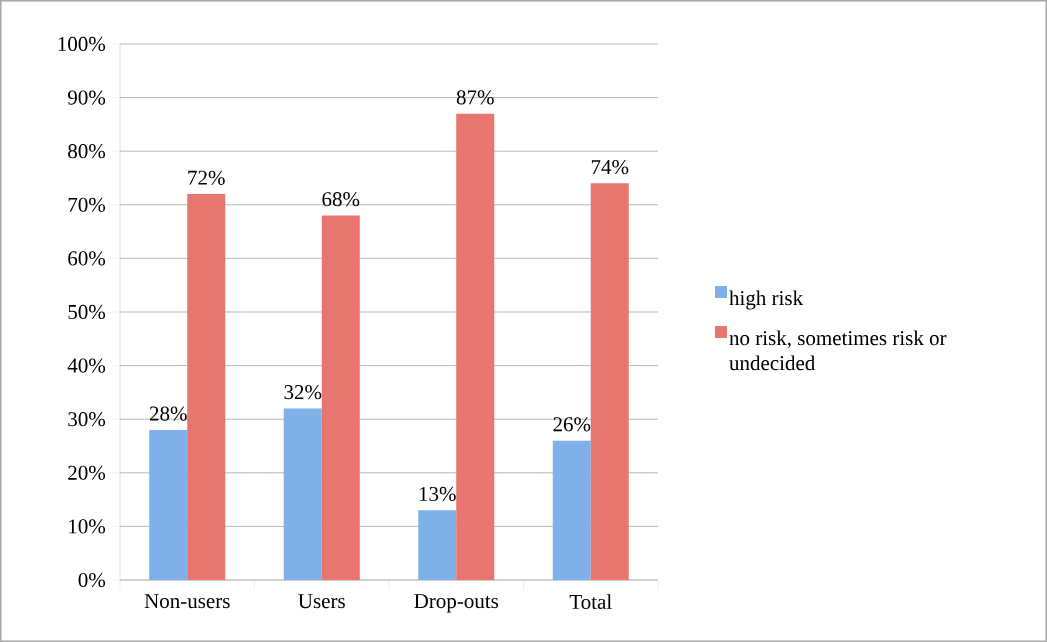 The image size is (1047, 642). What do you see at coordinates (206, 177) in the screenshot?
I see `data-label: 72%` at bounding box center [206, 177].